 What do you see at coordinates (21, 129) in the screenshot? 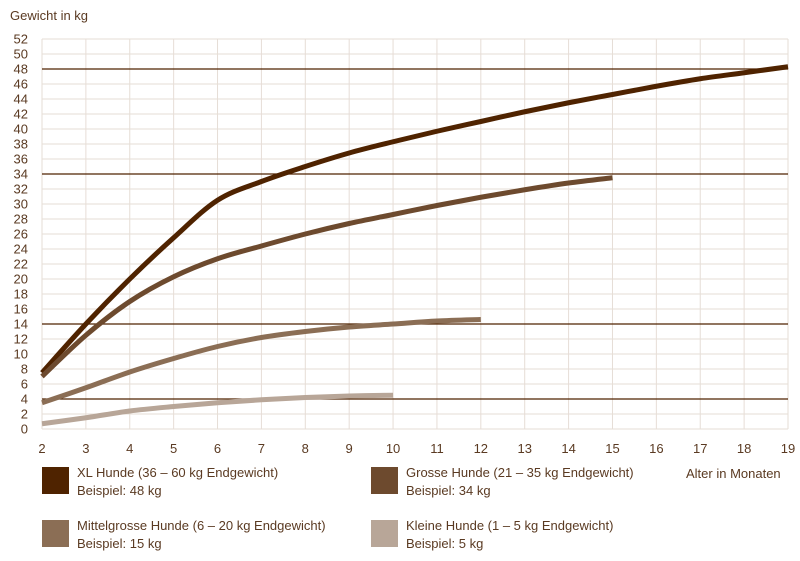
I see `y-tick-label: 40` at bounding box center [21, 129].